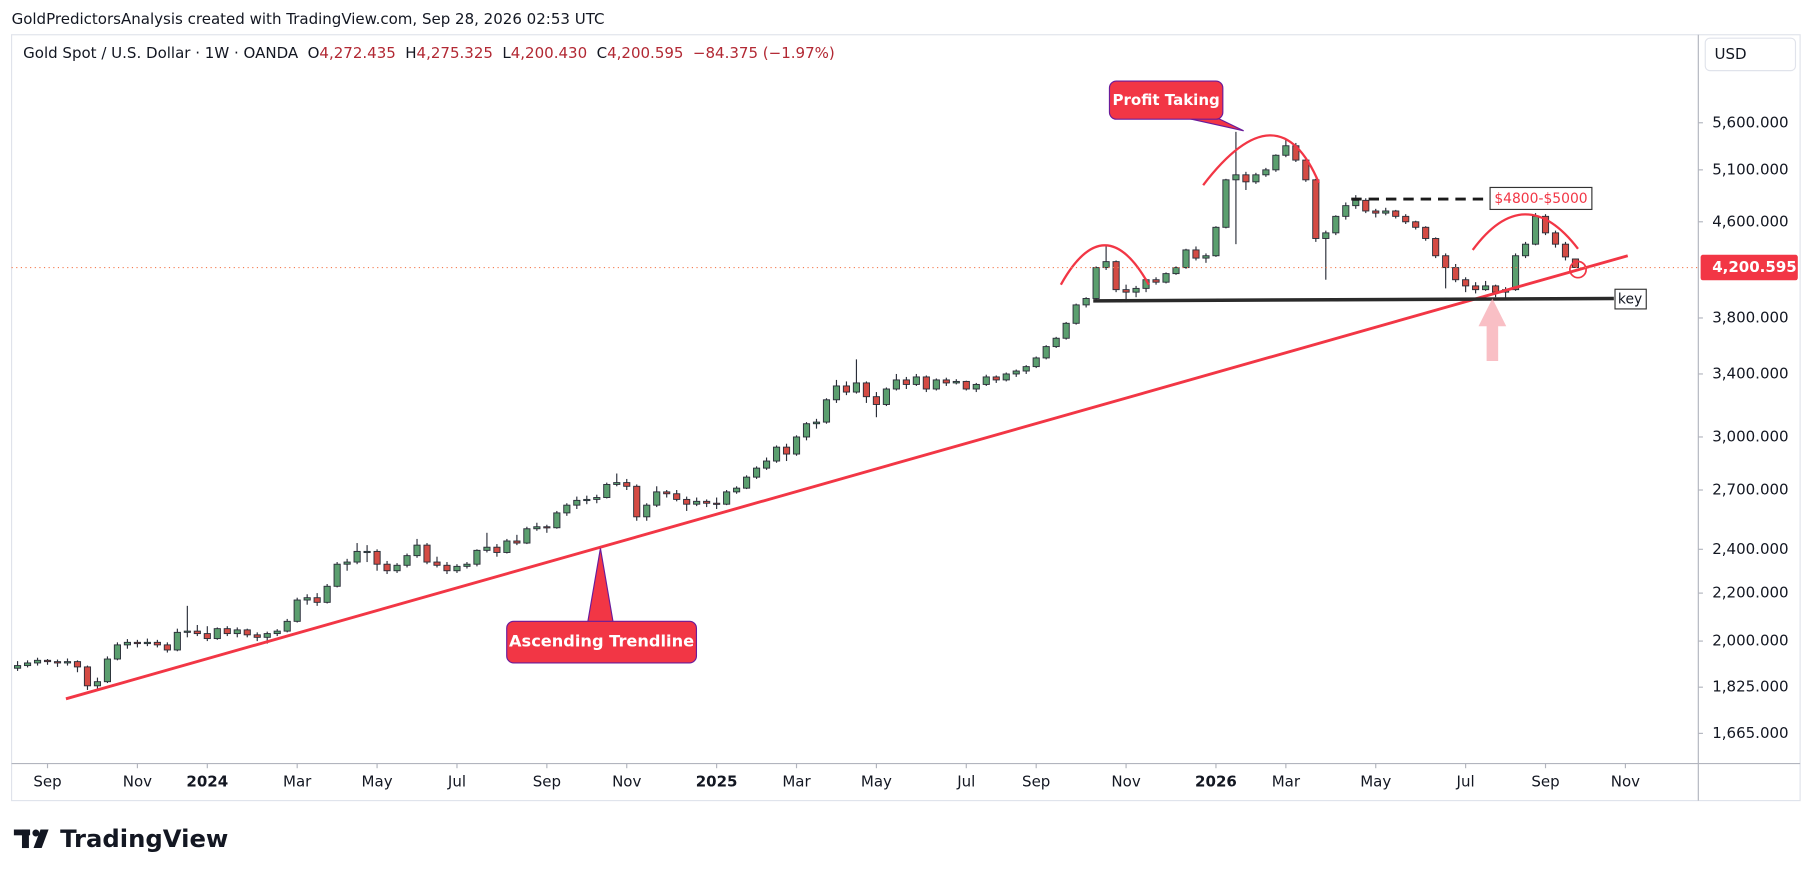 The width and height of the screenshot is (1814, 877). I want to click on ohlc-key: O, so click(314, 53).